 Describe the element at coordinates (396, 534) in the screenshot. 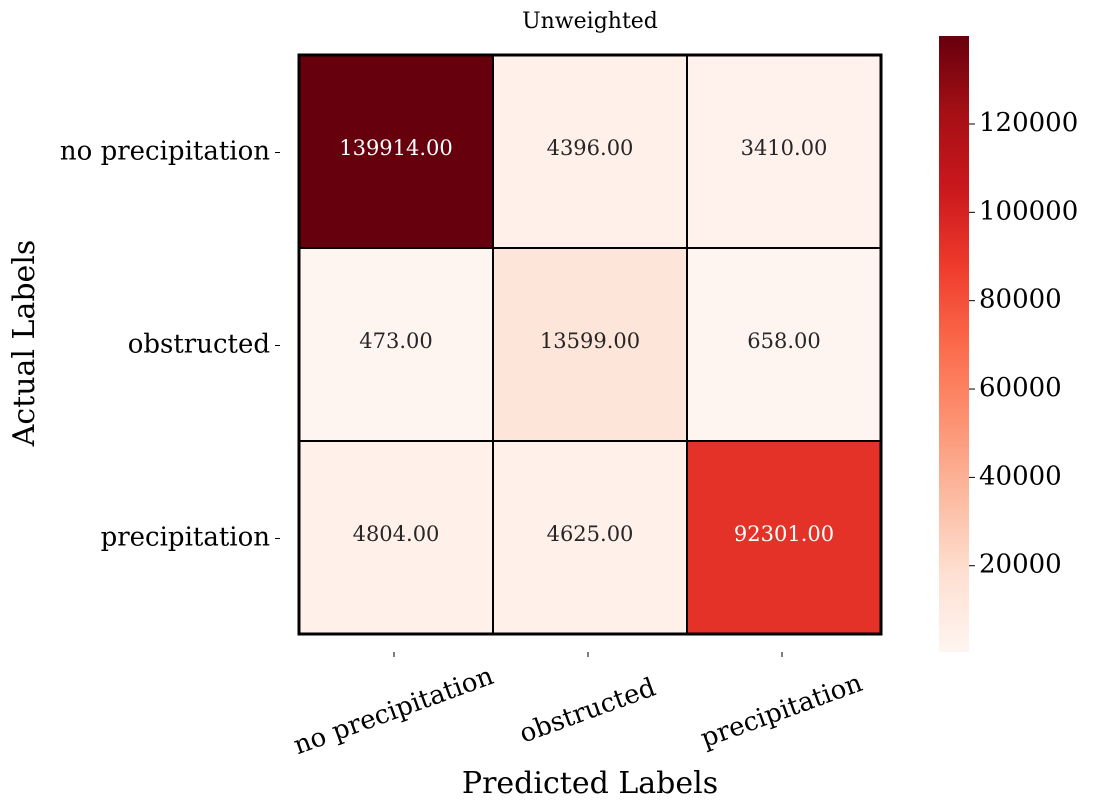

I see `cell-value-label: 4804.00` at that location.